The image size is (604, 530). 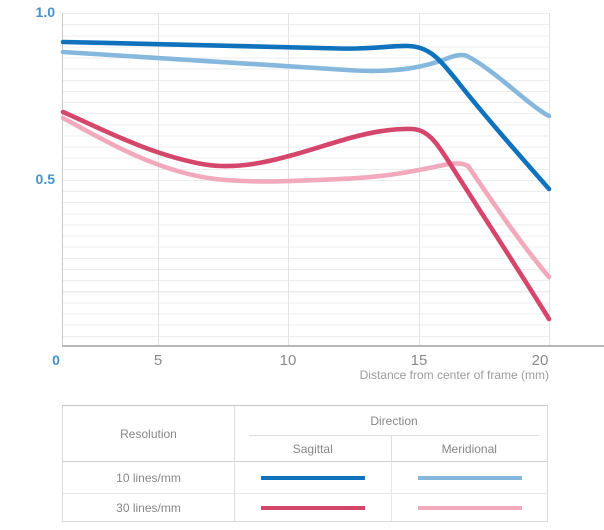 I want to click on legend-cell-10-sagittal, so click(x=313, y=478).